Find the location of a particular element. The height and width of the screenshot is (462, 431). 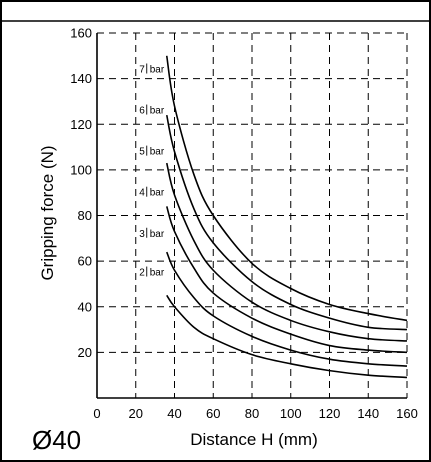

x-tick-label: 160 is located at coordinates (407, 413).